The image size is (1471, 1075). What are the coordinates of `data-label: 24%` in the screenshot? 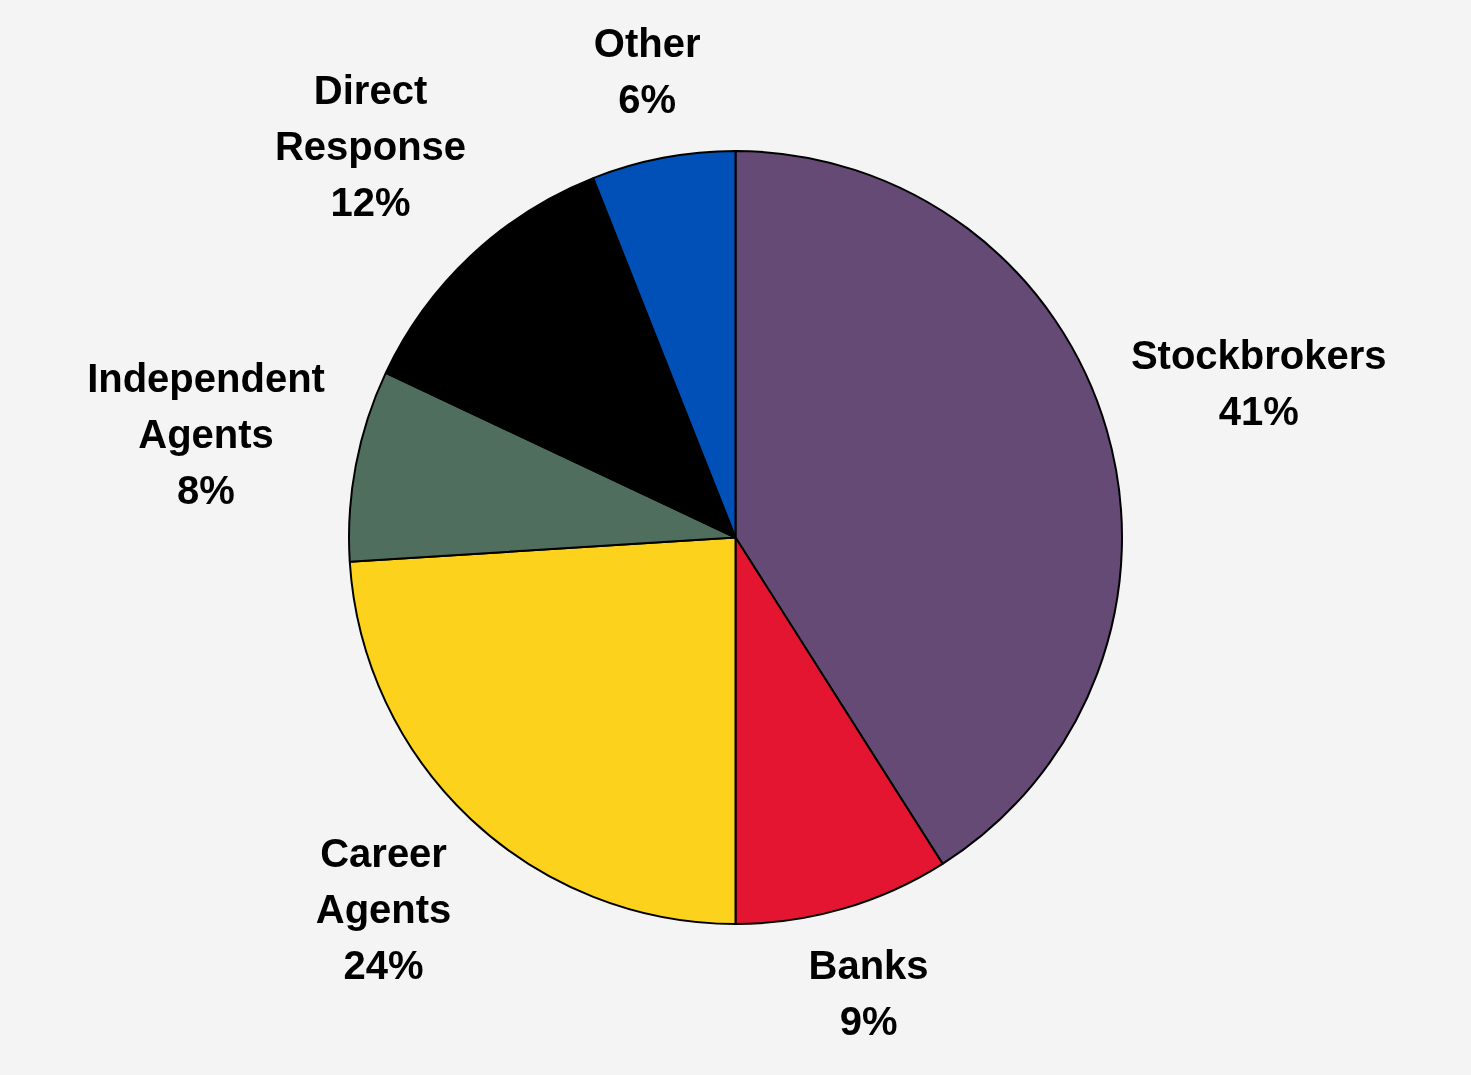 It's located at (383, 965).